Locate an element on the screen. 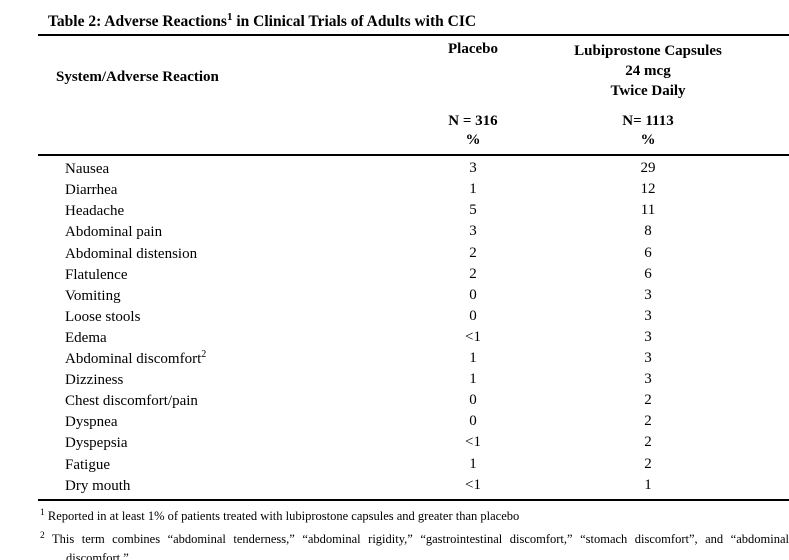  reaction-label: Chest discomfort/pain is located at coordinates (131, 401).